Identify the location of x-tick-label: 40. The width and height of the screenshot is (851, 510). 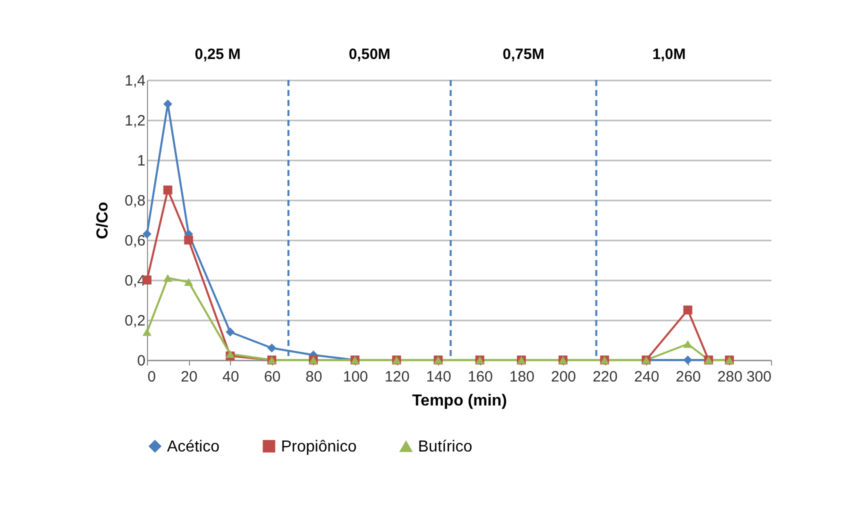
(231, 377).